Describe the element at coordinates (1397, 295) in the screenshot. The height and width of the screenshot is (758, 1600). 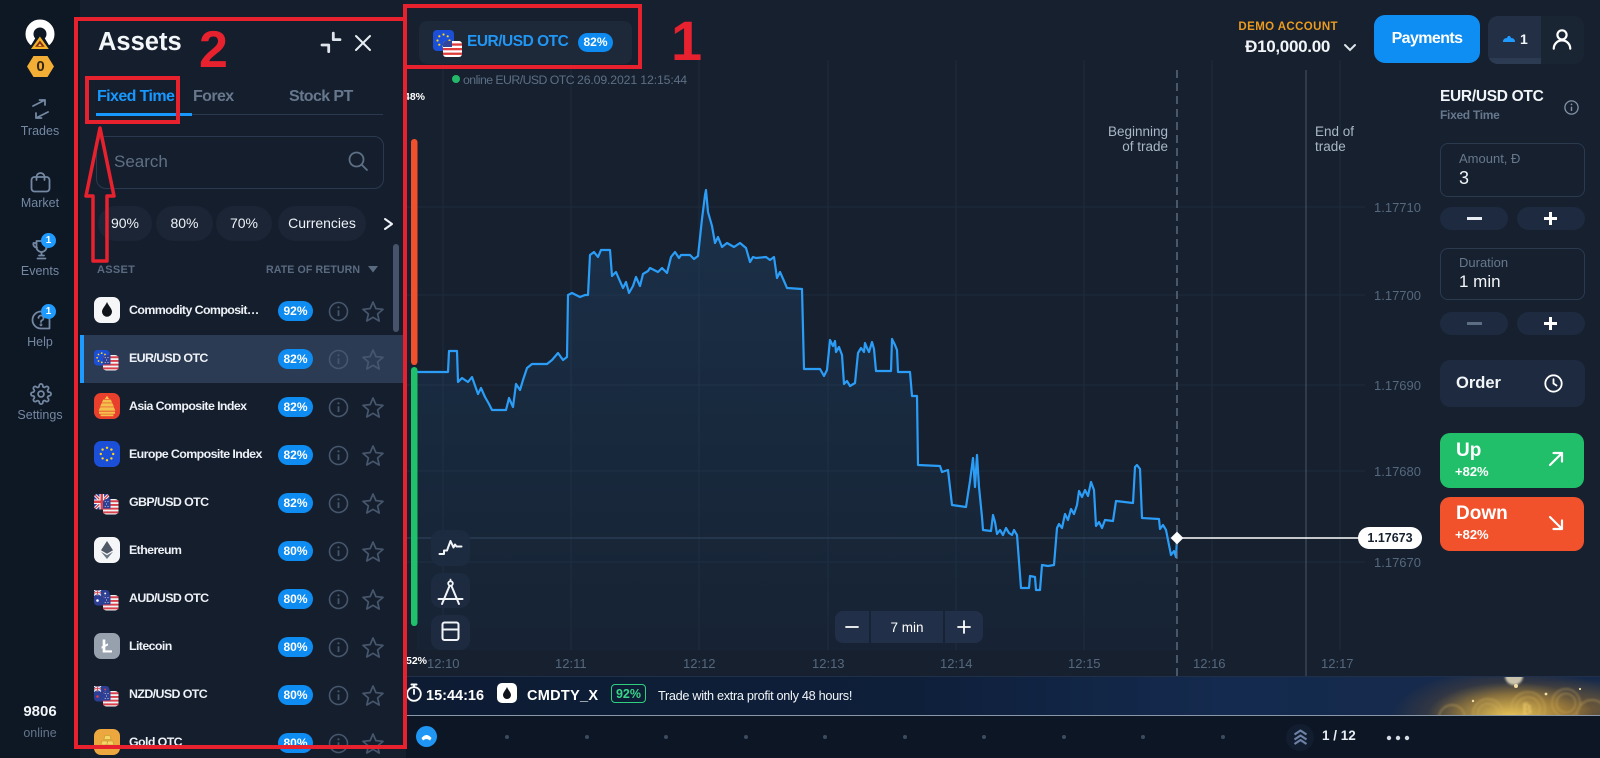
I see `svg-text: 1.17700` at that location.